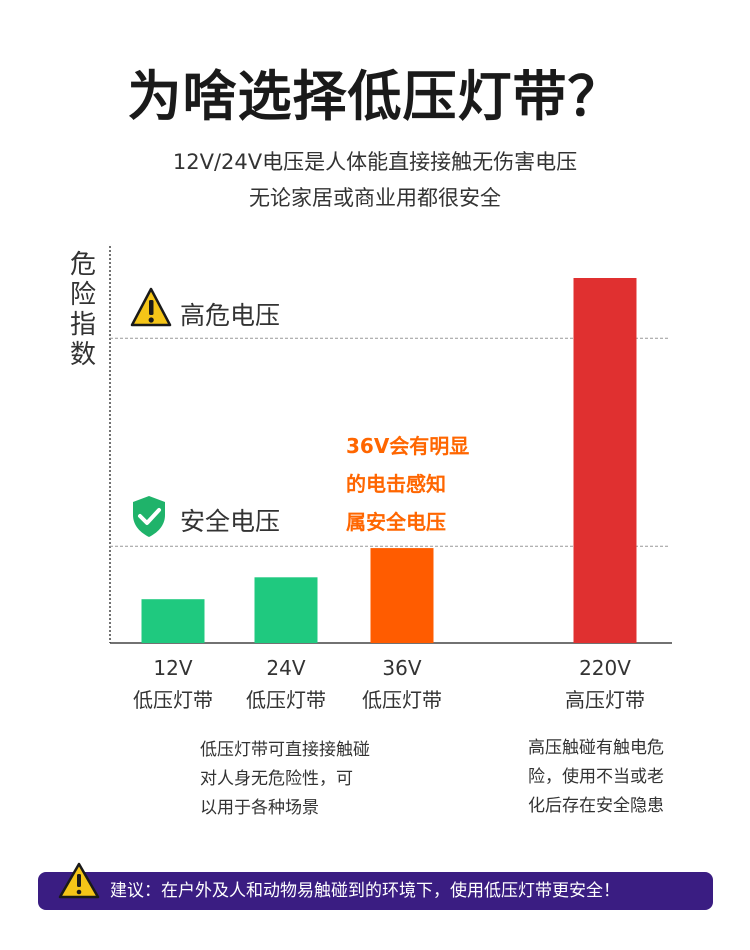 The width and height of the screenshot is (750, 950). I want to click on tick-voltage: 36V, so click(402, 668).